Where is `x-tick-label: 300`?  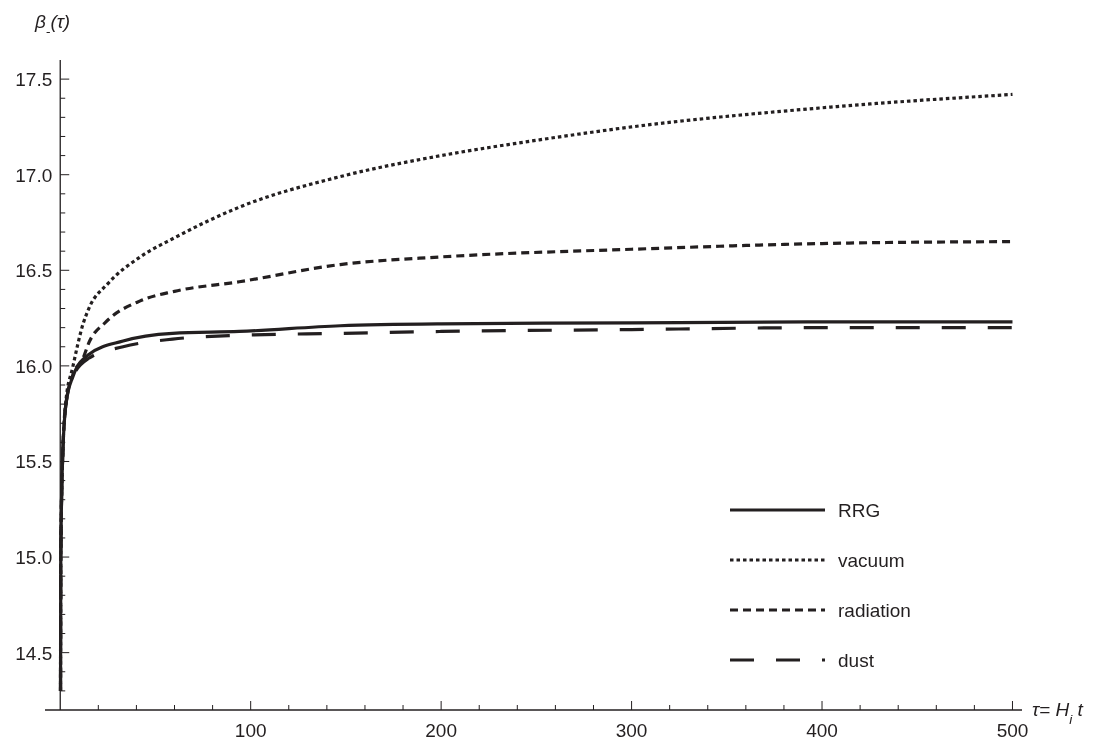 x-tick-label: 300 is located at coordinates (631, 730).